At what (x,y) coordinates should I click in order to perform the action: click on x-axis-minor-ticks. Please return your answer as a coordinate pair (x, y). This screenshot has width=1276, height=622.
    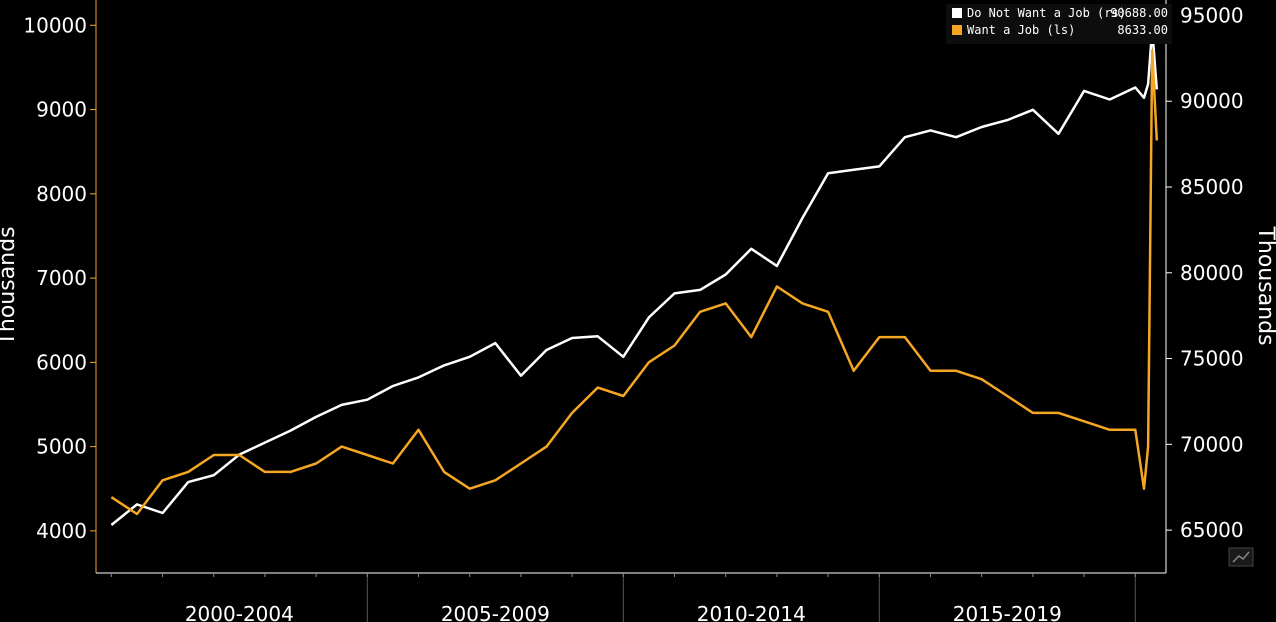
    Looking at the image, I should click on (623, 575).